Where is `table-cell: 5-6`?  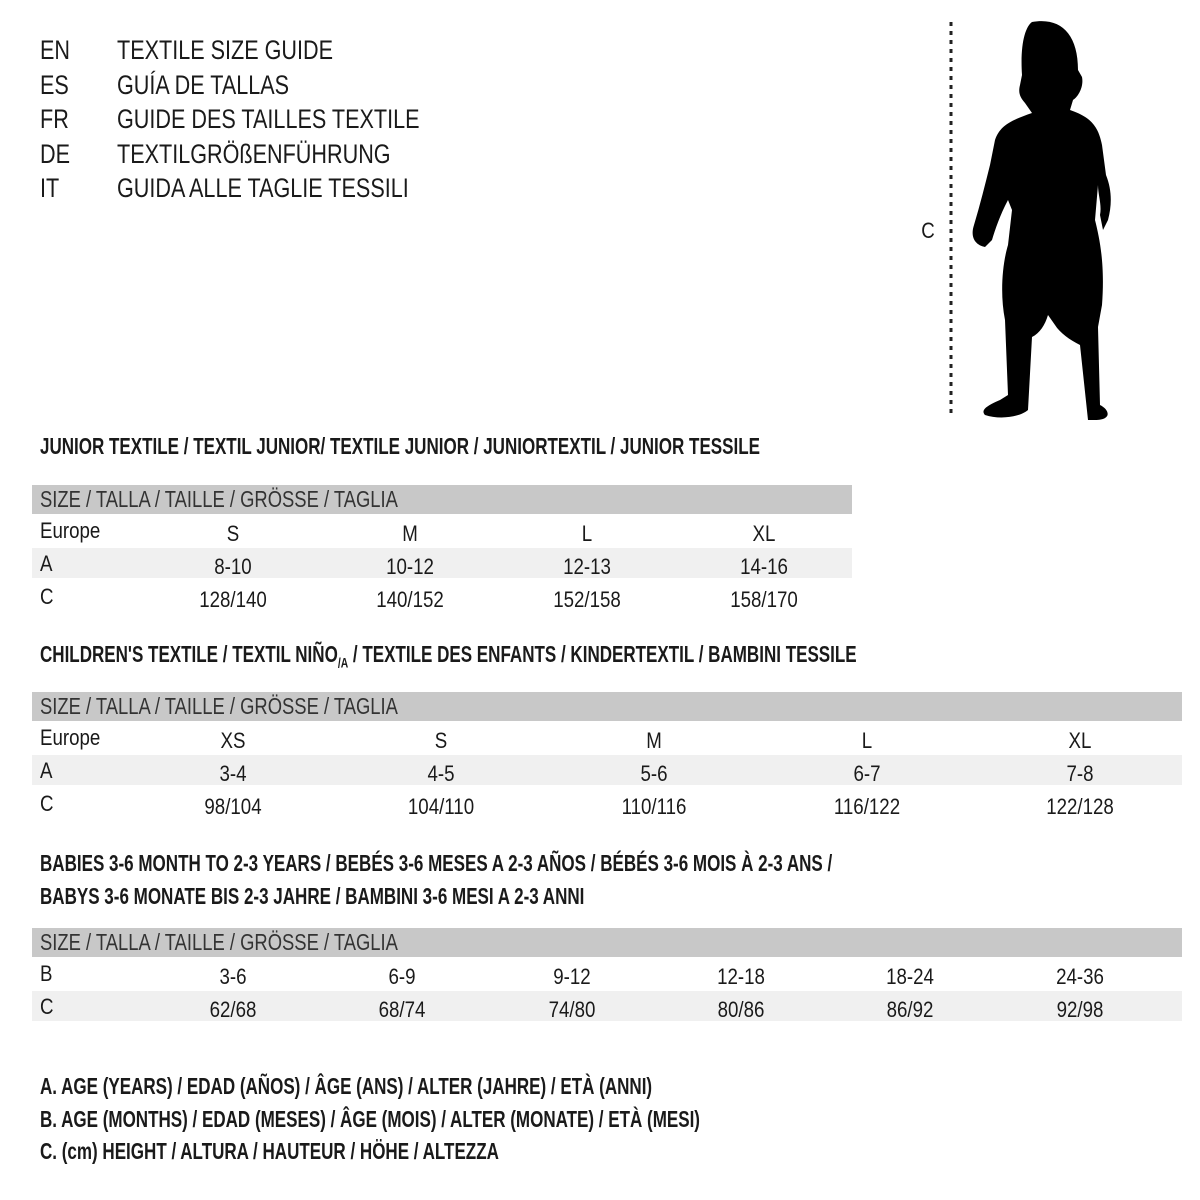 table-cell: 5-6 is located at coordinates (654, 773).